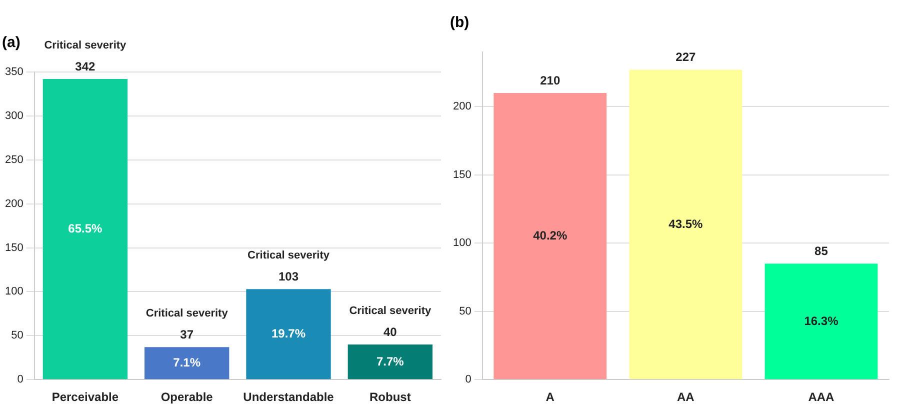 The image size is (901, 412). What do you see at coordinates (85, 397) in the screenshot?
I see `x-tick-label: Perceivable` at bounding box center [85, 397].